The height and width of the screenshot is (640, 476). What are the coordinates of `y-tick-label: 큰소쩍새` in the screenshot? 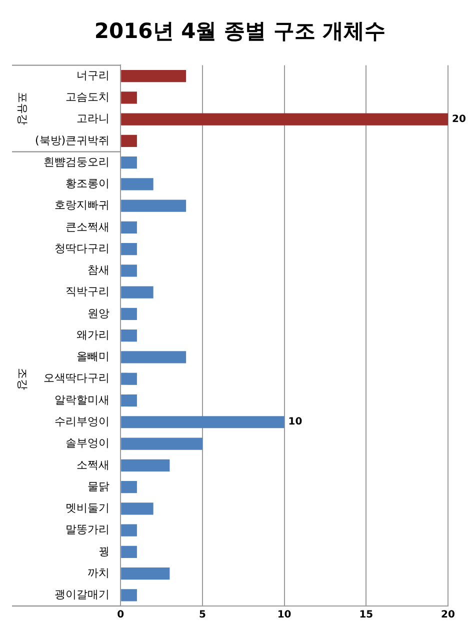 It's located at (88, 227).